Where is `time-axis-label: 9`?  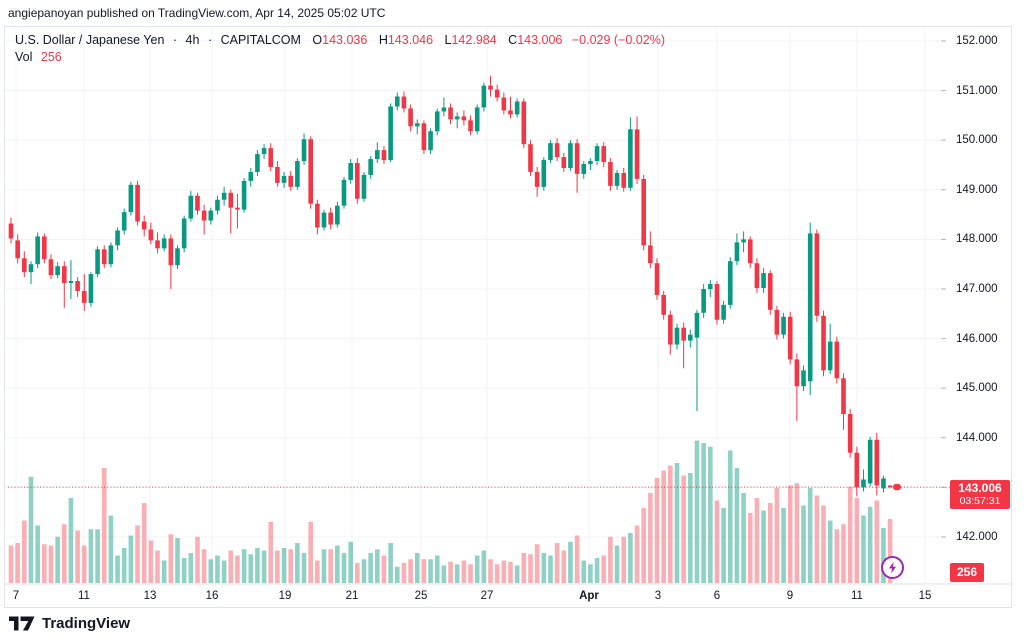
time-axis-label: 9 is located at coordinates (790, 596).